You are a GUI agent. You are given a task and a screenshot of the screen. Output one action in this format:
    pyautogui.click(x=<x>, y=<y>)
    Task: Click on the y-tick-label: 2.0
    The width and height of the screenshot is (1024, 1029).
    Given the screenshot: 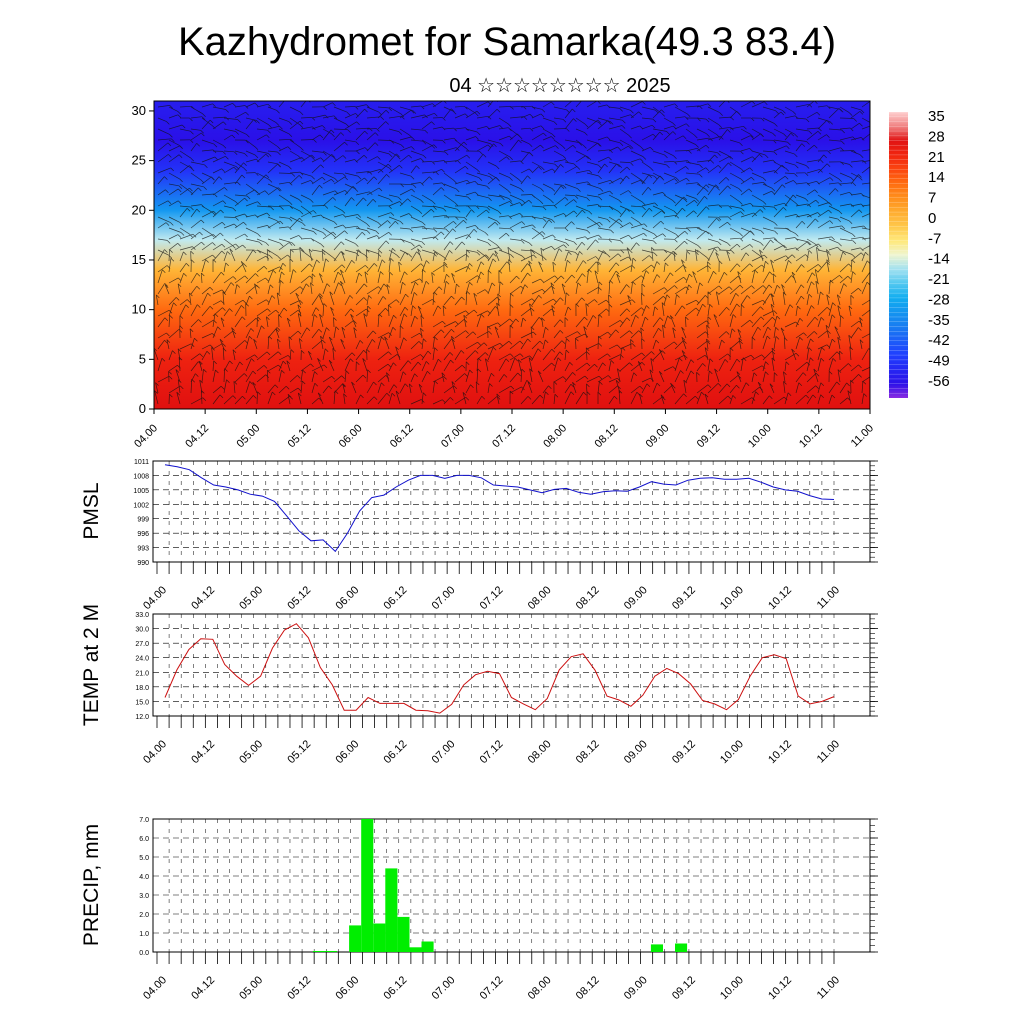 What is the action you would take?
    pyautogui.click(x=144, y=915)
    